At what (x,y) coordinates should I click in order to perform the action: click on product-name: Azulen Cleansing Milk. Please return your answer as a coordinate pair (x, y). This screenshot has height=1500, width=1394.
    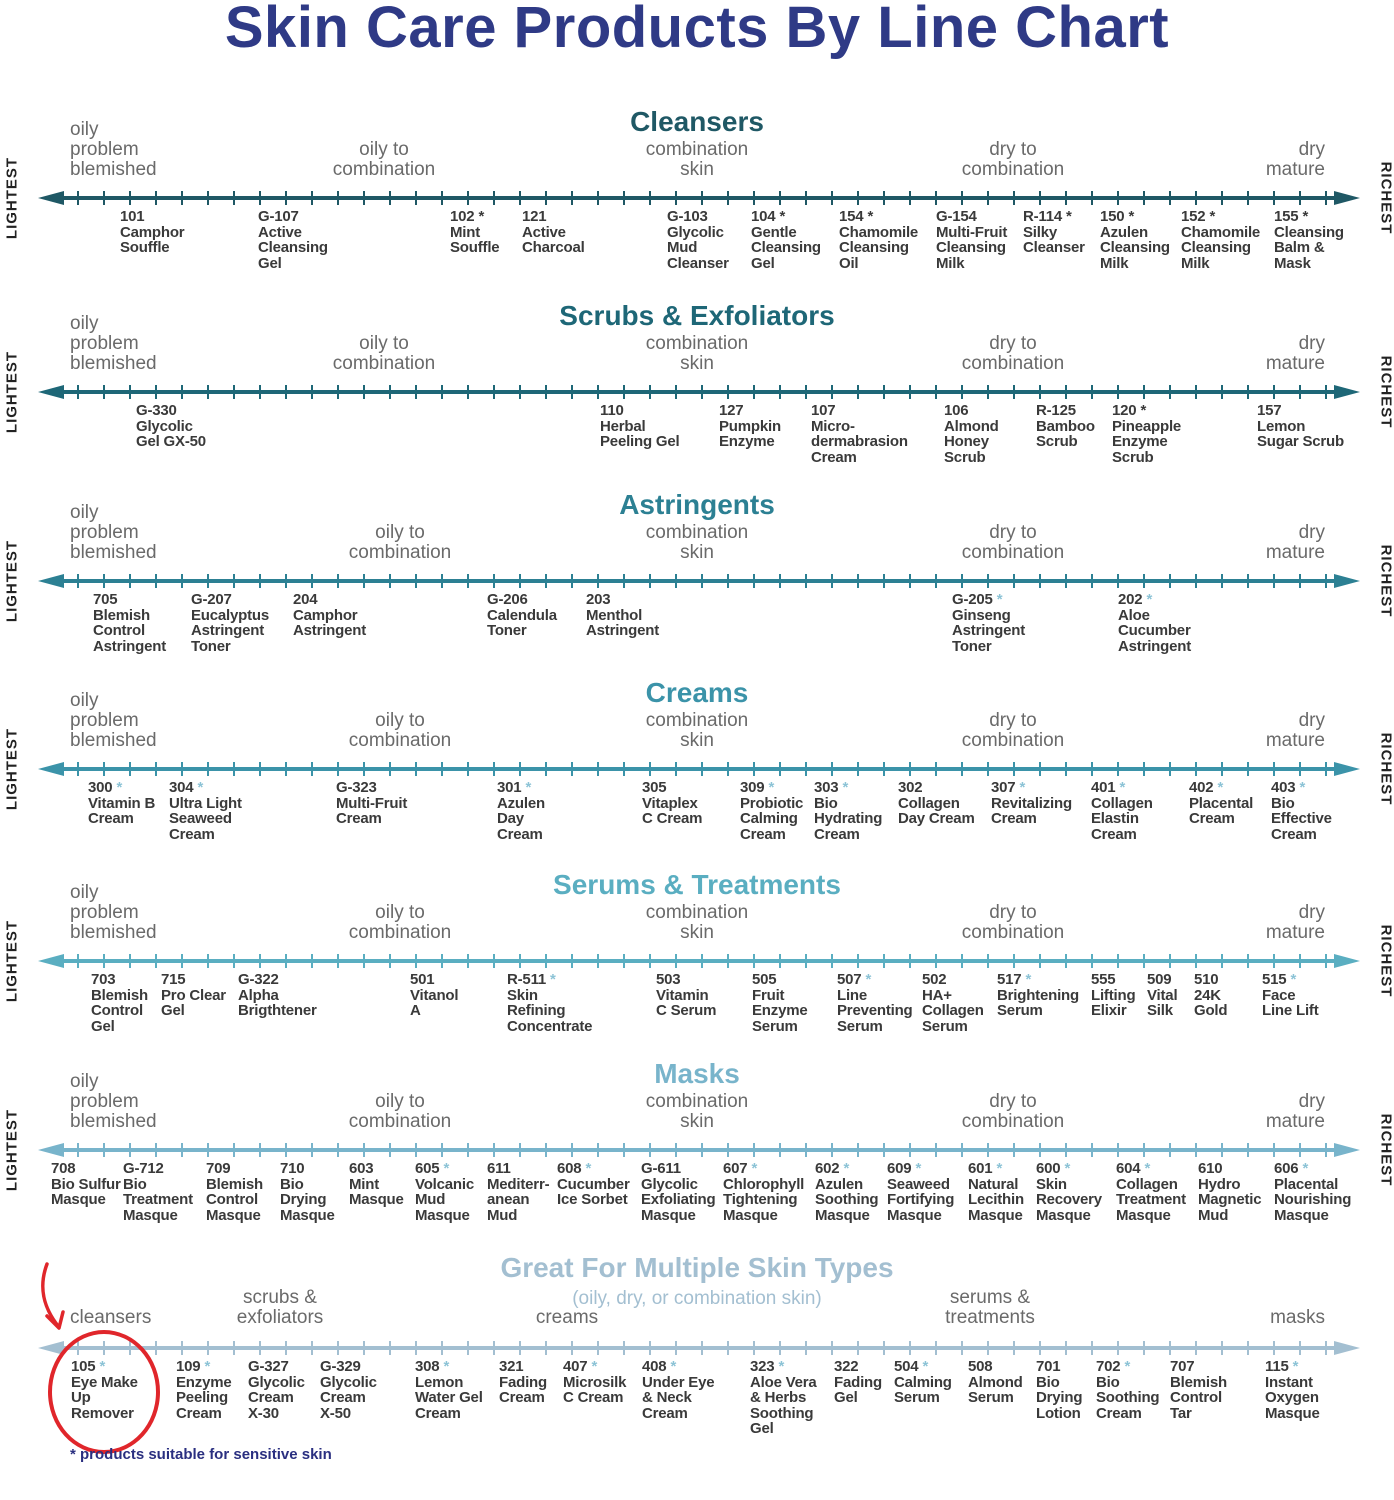
    Looking at the image, I should click on (1135, 247).